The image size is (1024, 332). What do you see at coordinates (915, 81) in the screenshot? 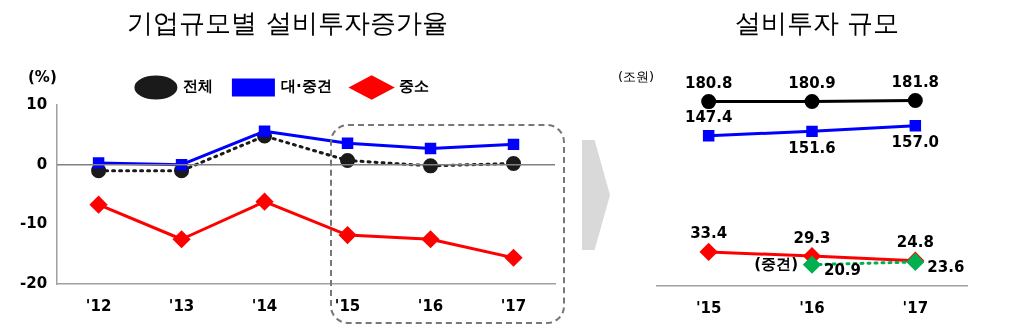
I see `data-label: 181.8` at bounding box center [915, 81].